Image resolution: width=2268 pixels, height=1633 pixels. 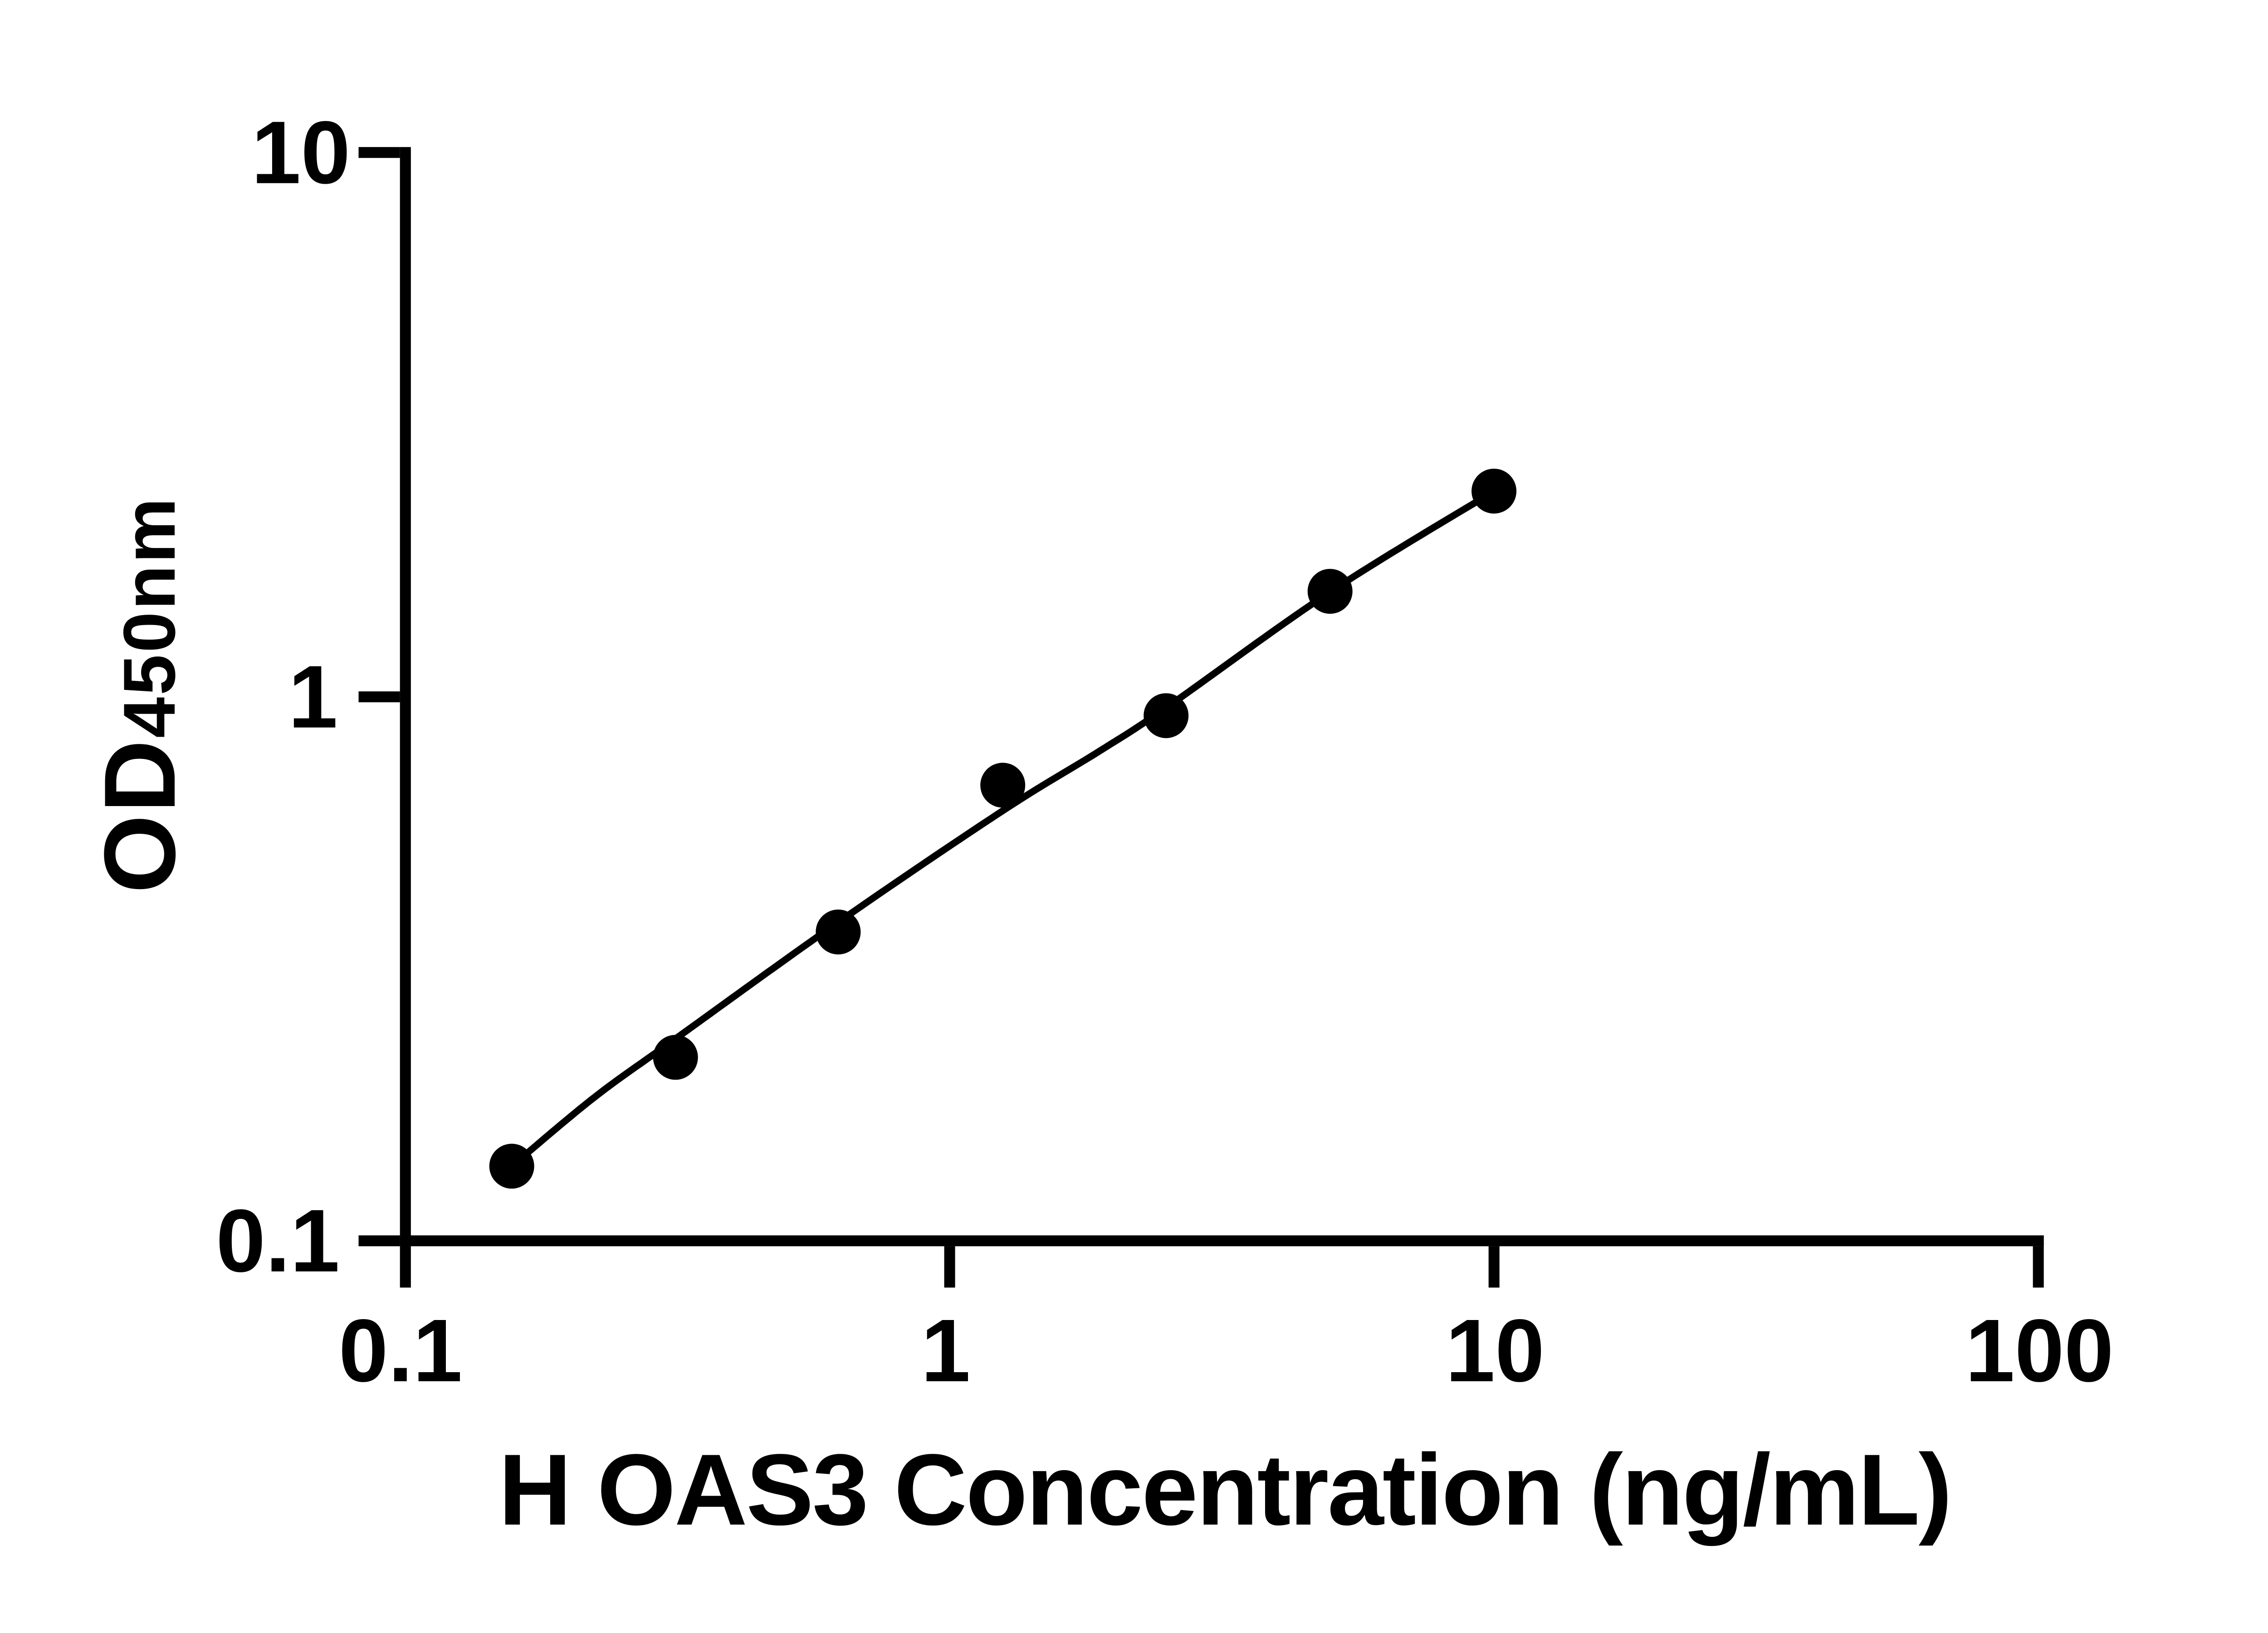 What do you see at coordinates (1225, 1489) in the screenshot?
I see `svg-text: H OAS3 Concentration (ng/mL)` at bounding box center [1225, 1489].